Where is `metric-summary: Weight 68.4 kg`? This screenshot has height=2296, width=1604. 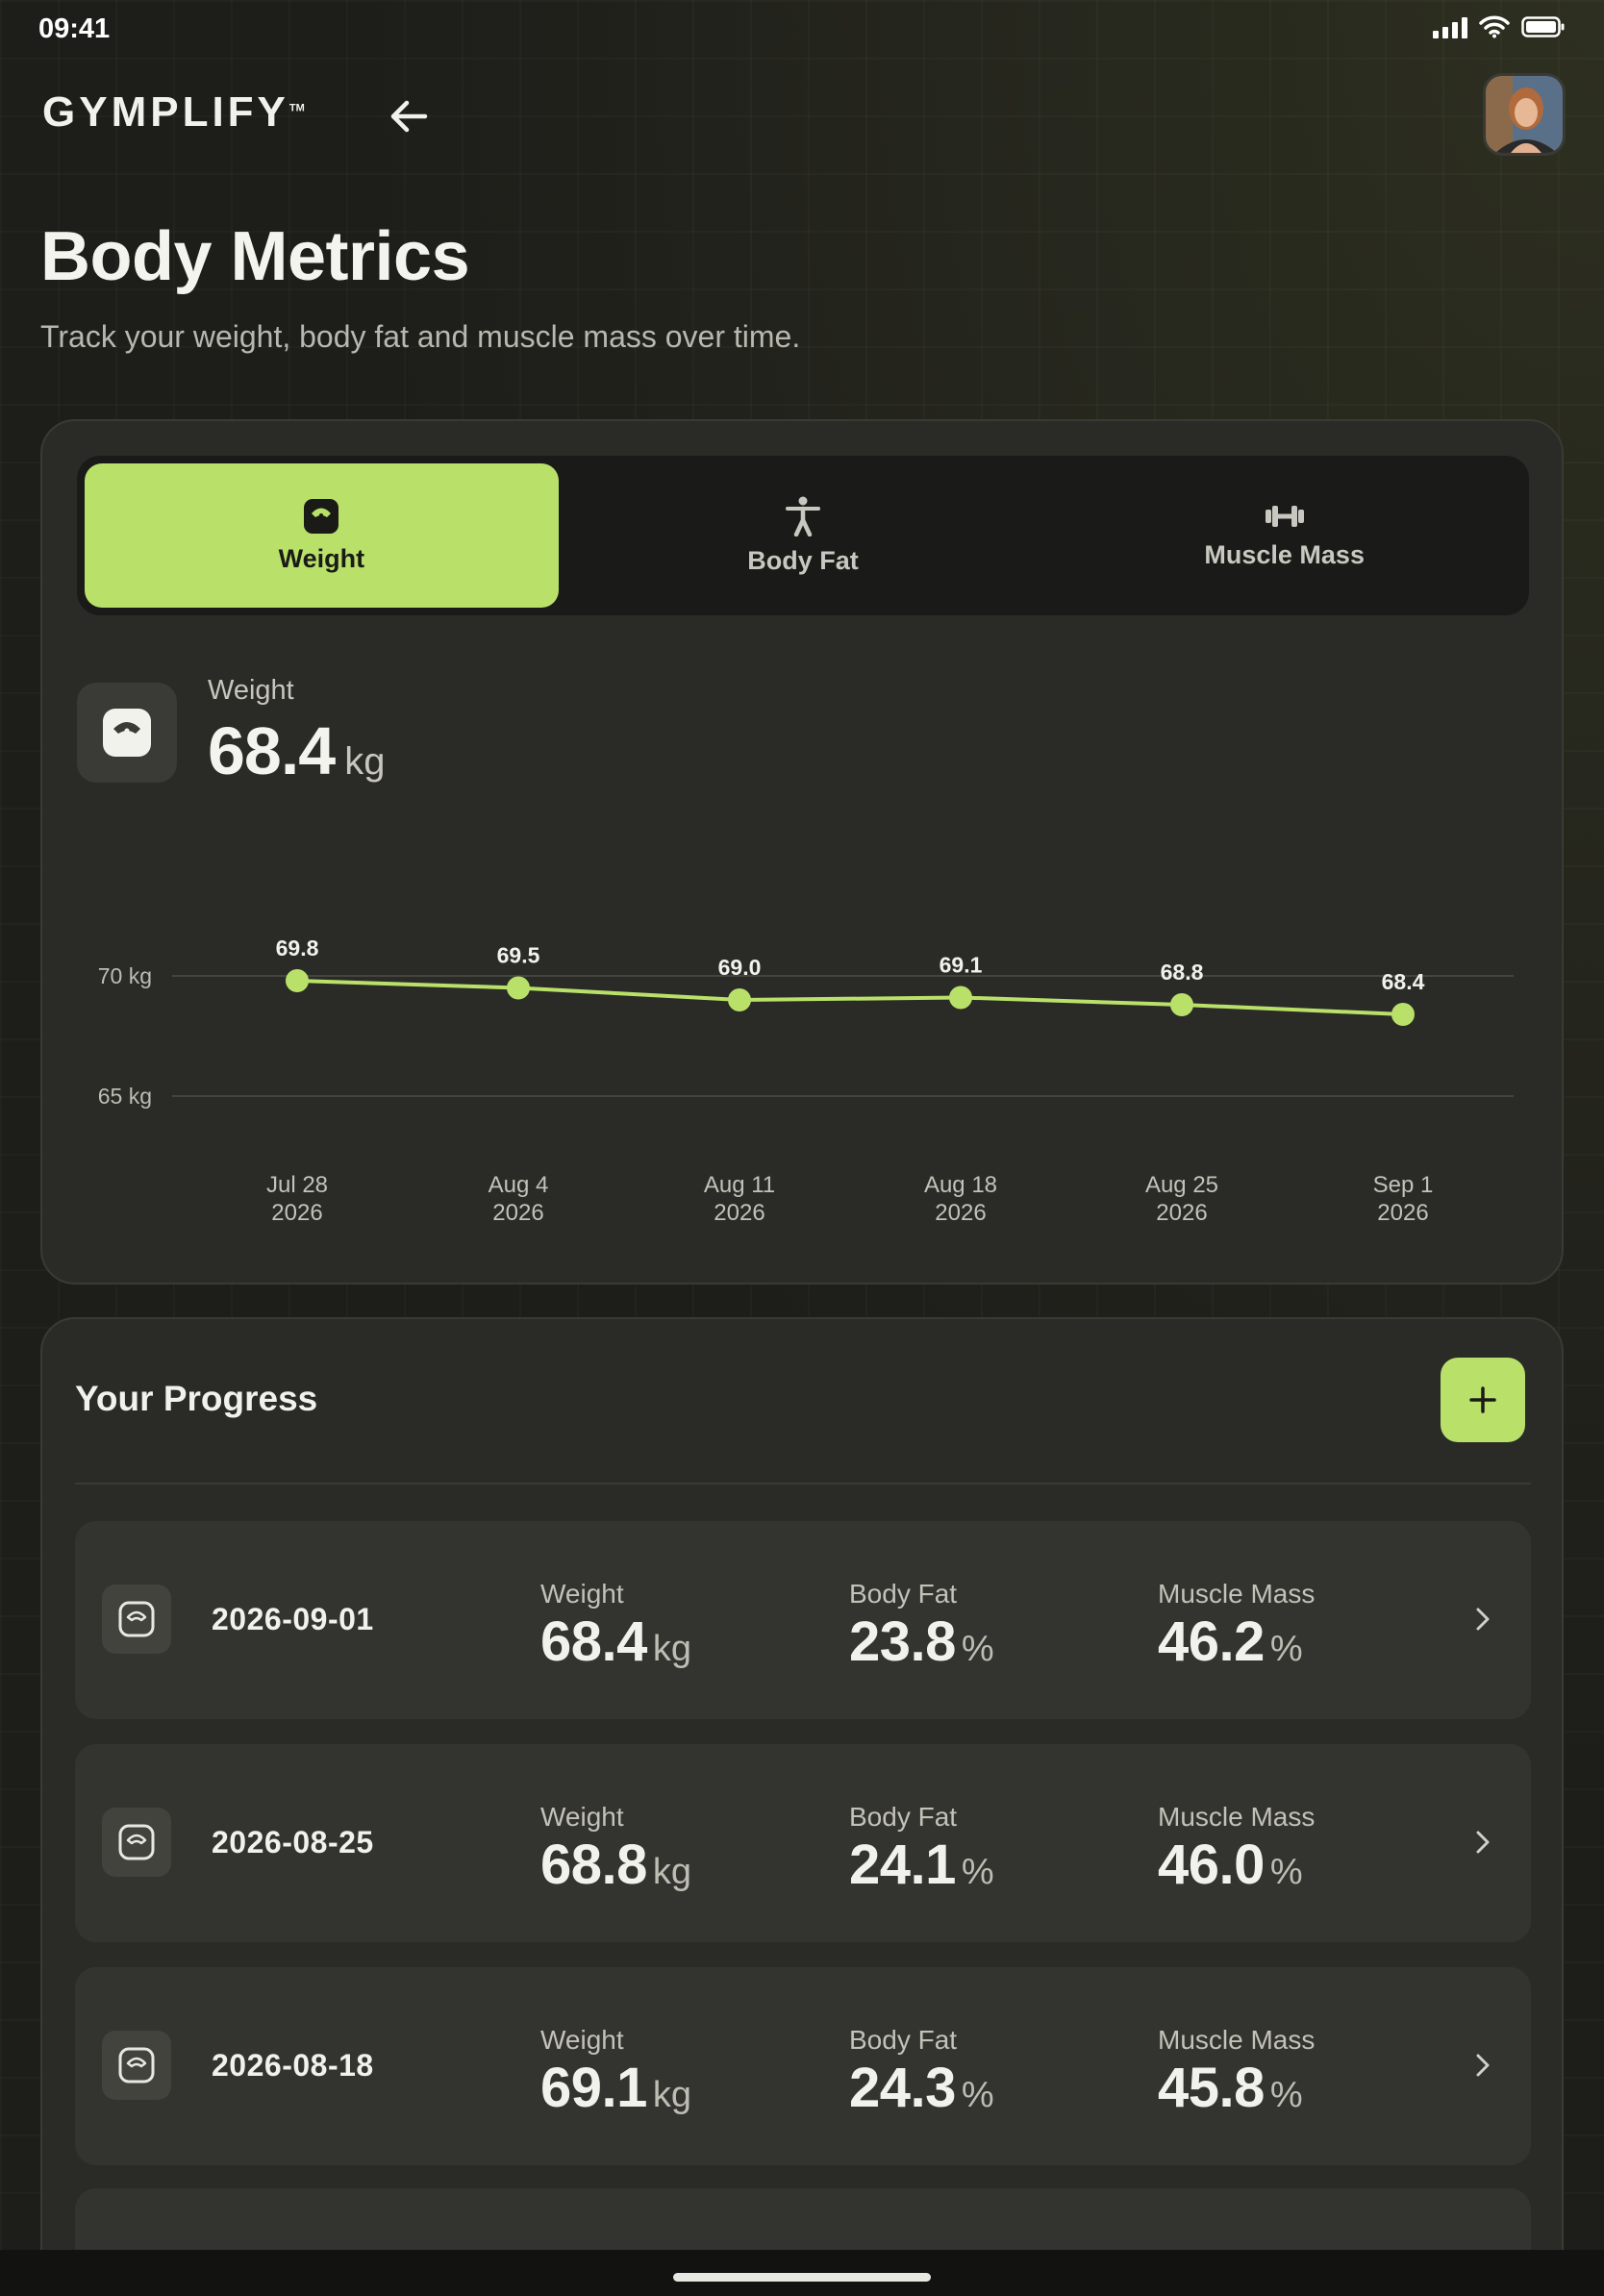
metric-summary: Weight 68.4 kg is located at coordinates (231, 732).